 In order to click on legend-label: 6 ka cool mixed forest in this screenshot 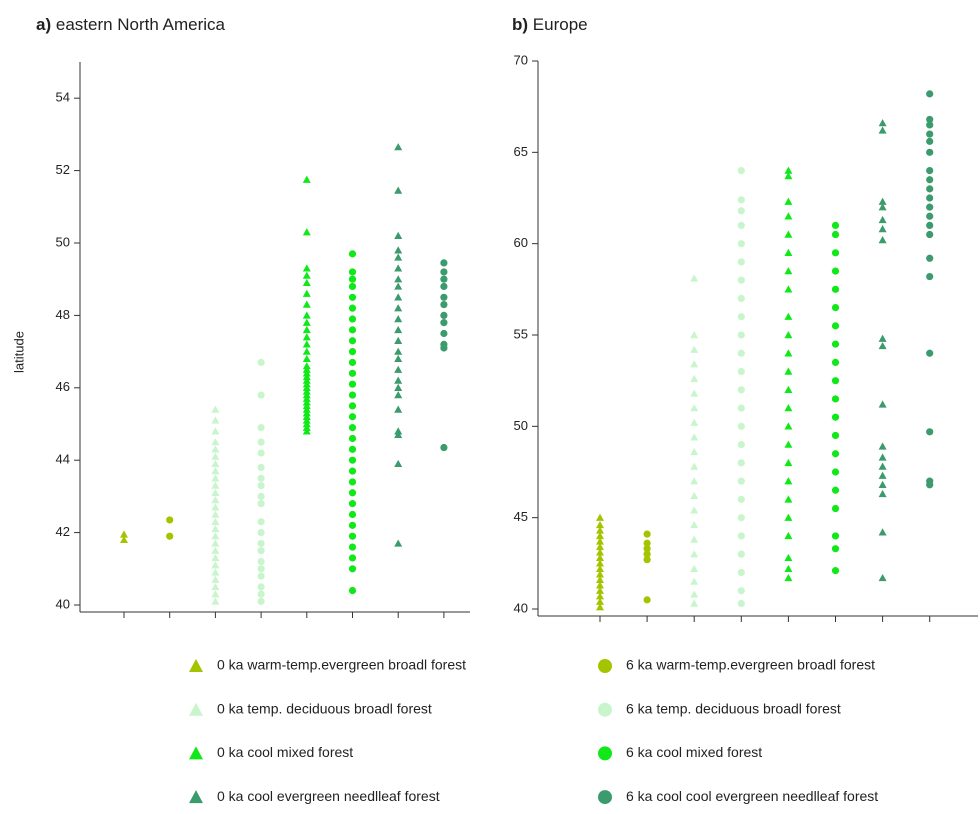, I will do `click(694, 752)`.